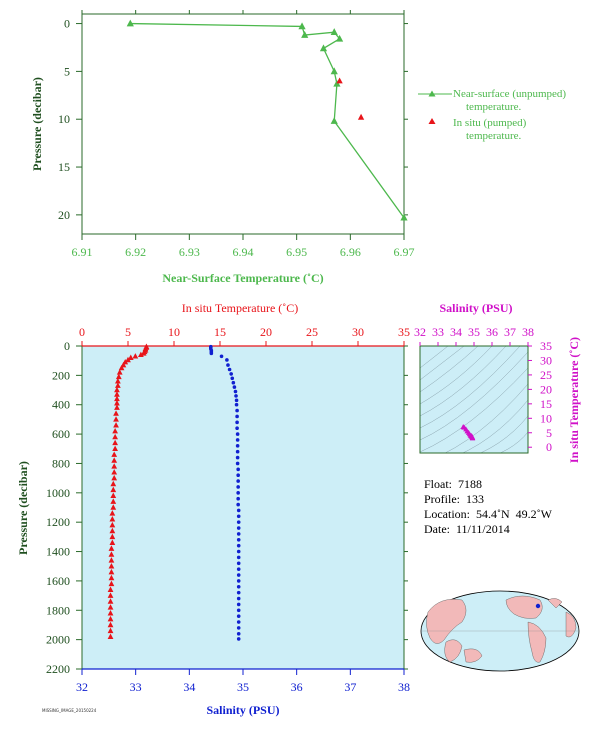 This screenshot has width=601, height=732. Describe the element at coordinates (432, 93) in the screenshot. I see `legend-triangle-green` at that location.